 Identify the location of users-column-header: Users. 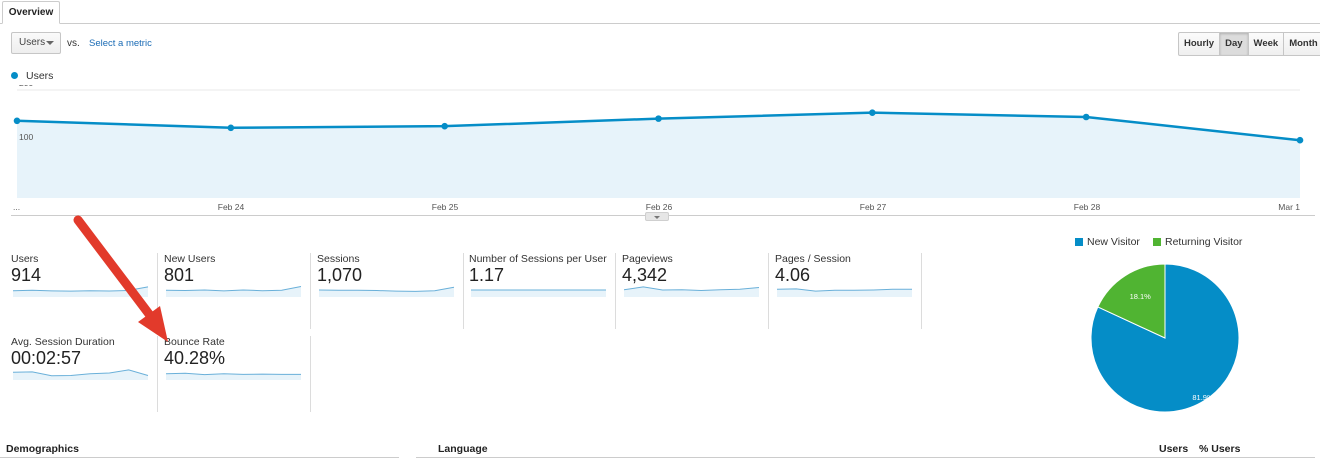
(1174, 449).